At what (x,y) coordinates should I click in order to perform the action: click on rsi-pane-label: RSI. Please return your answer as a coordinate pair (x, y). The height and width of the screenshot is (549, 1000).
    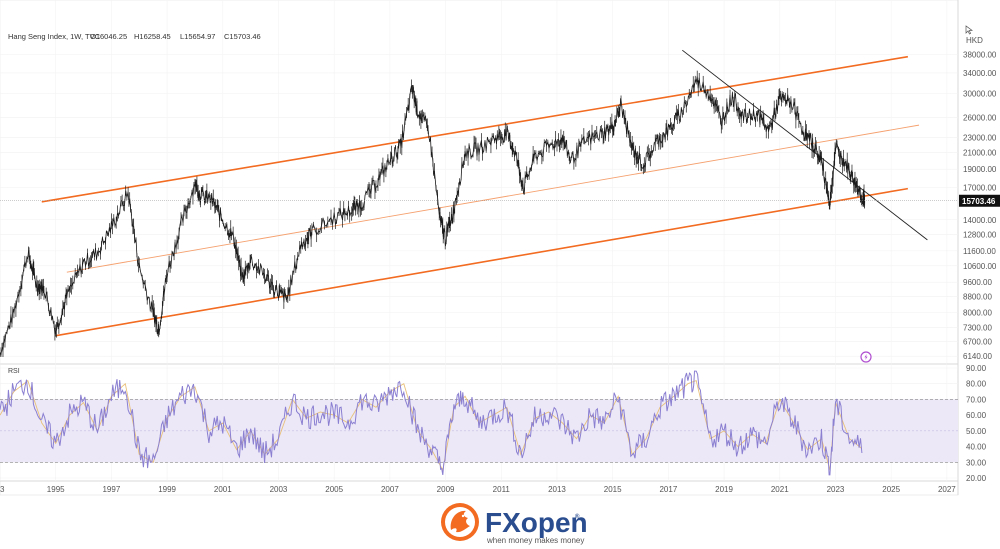
    Looking at the image, I should click on (14, 371).